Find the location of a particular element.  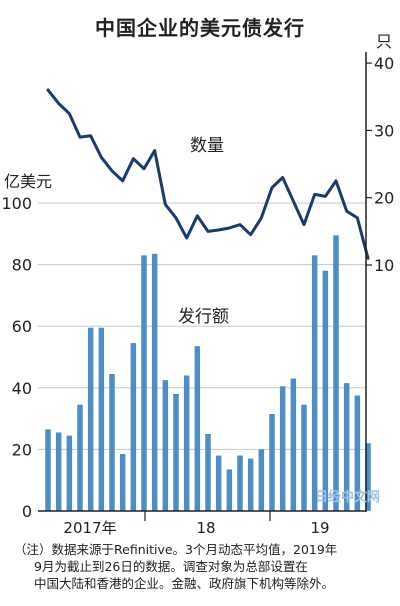

line-series-label: 数量 is located at coordinates (207, 146).